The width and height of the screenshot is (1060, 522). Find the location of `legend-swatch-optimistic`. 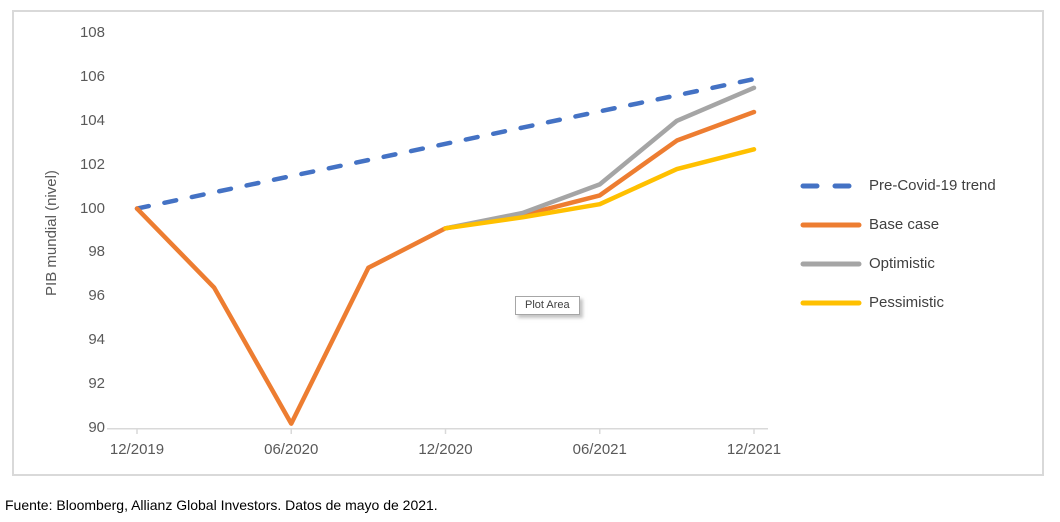

legend-swatch-optimistic is located at coordinates (831, 263).